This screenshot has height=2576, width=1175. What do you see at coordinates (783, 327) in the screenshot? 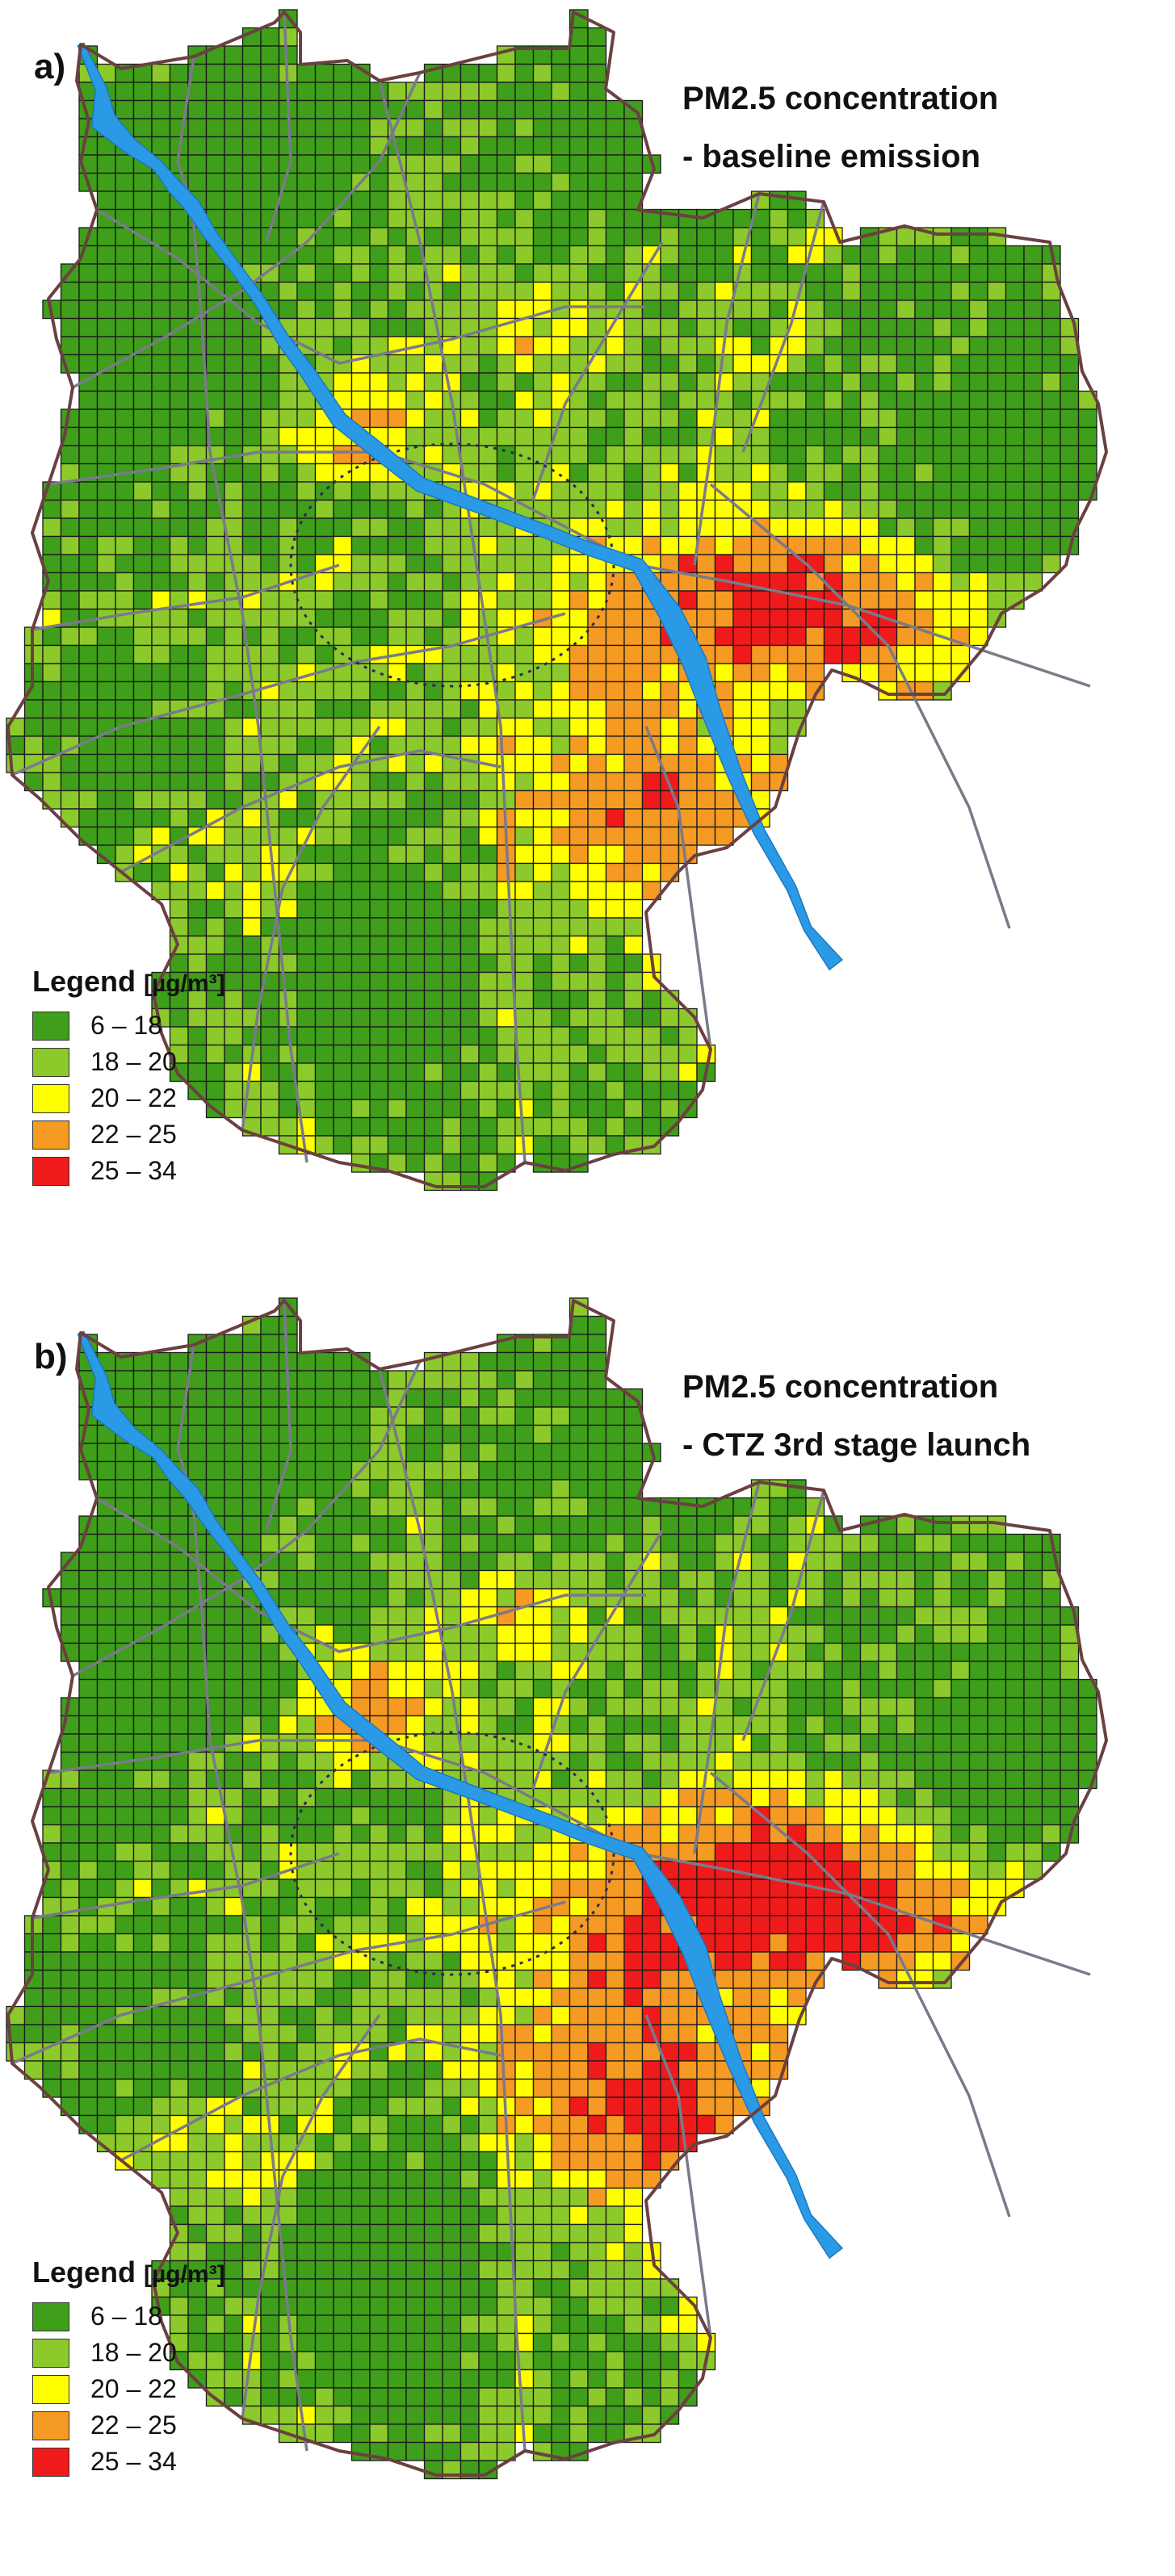
I see `road-line` at bounding box center [783, 327].